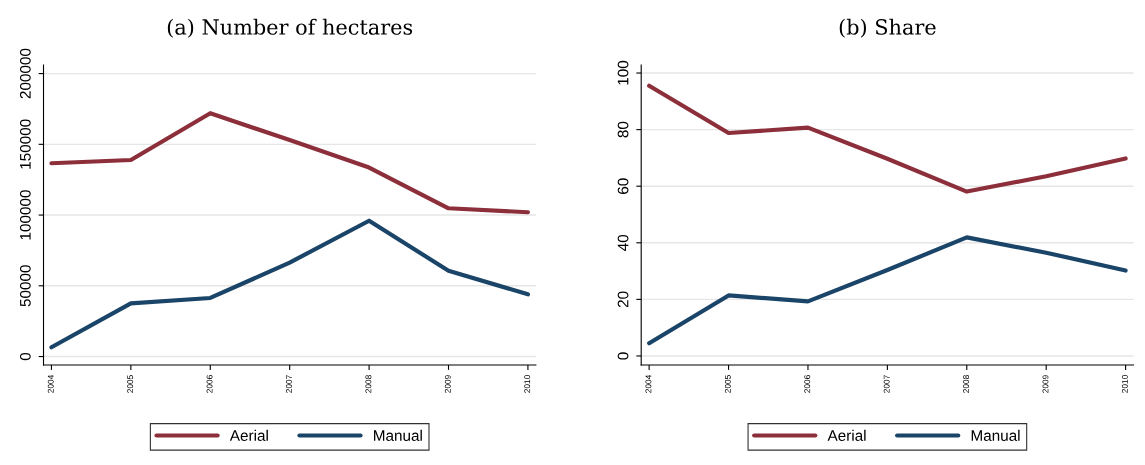  I want to click on y-tick-label: 150000, so click(25, 144).